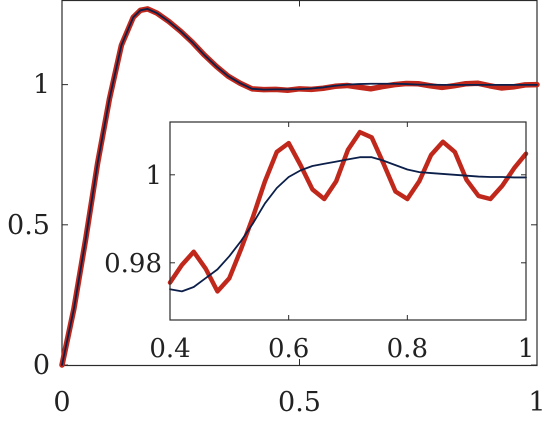 This screenshot has height=427, width=550. Describe the element at coordinates (169, 349) in the screenshot. I see `inset-x-tick-label: 0.4` at that location.